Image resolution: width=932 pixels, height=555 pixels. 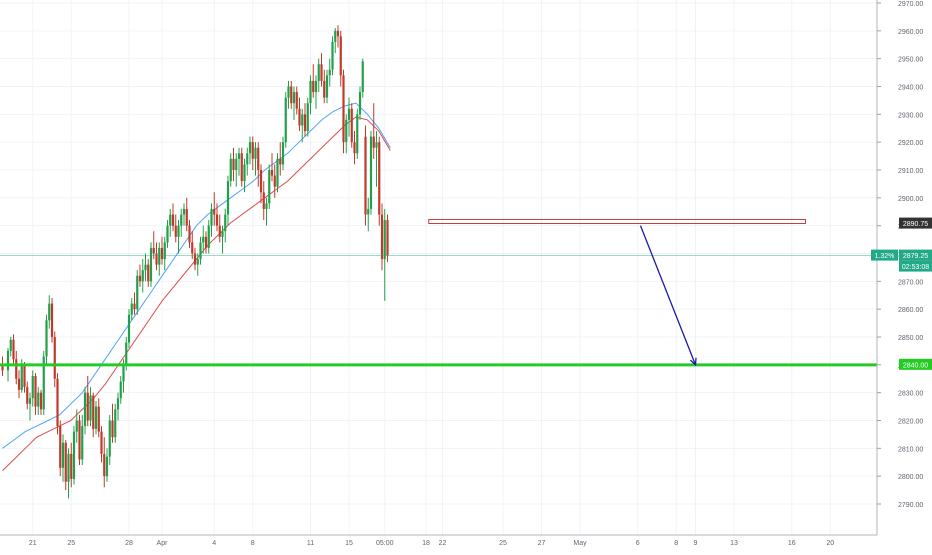 What do you see at coordinates (910, 282) in the screenshot?
I see `y-tick-label: 2870.00` at bounding box center [910, 282].